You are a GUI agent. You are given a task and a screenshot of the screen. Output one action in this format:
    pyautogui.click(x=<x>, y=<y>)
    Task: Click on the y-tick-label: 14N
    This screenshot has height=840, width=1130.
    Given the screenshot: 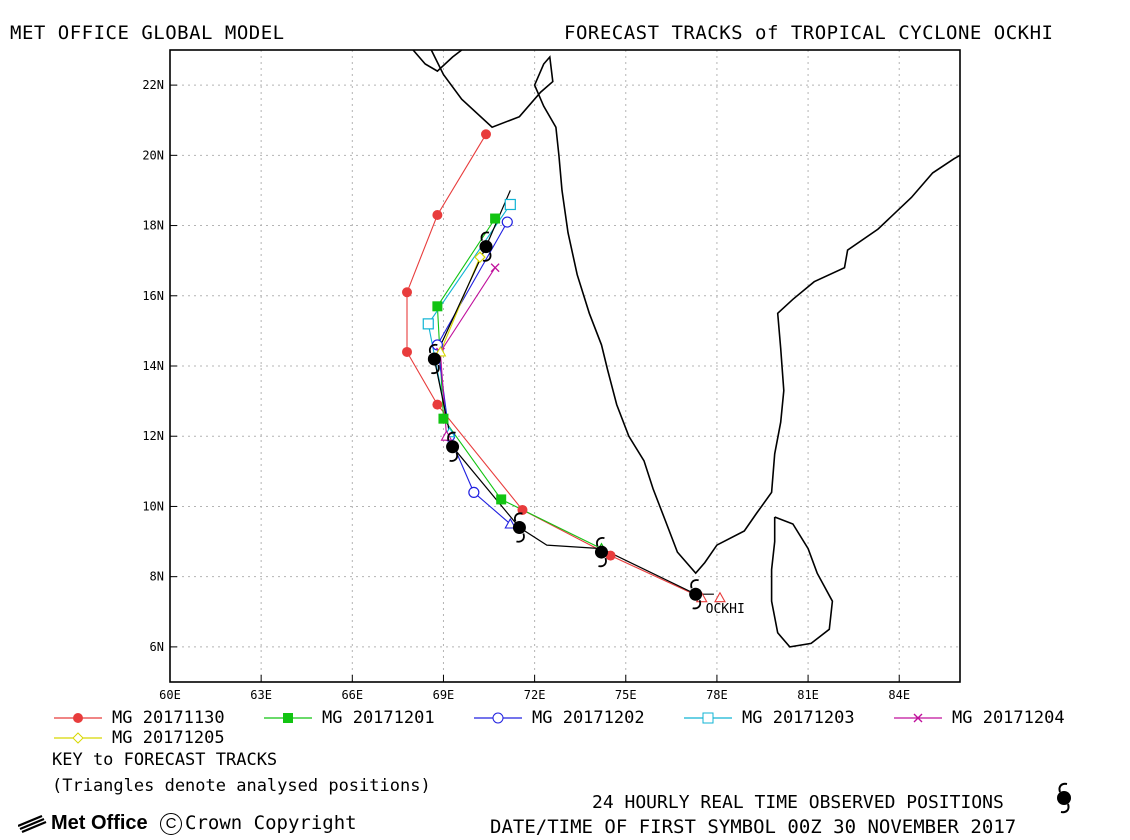 What is the action you would take?
    pyautogui.click(x=153, y=366)
    